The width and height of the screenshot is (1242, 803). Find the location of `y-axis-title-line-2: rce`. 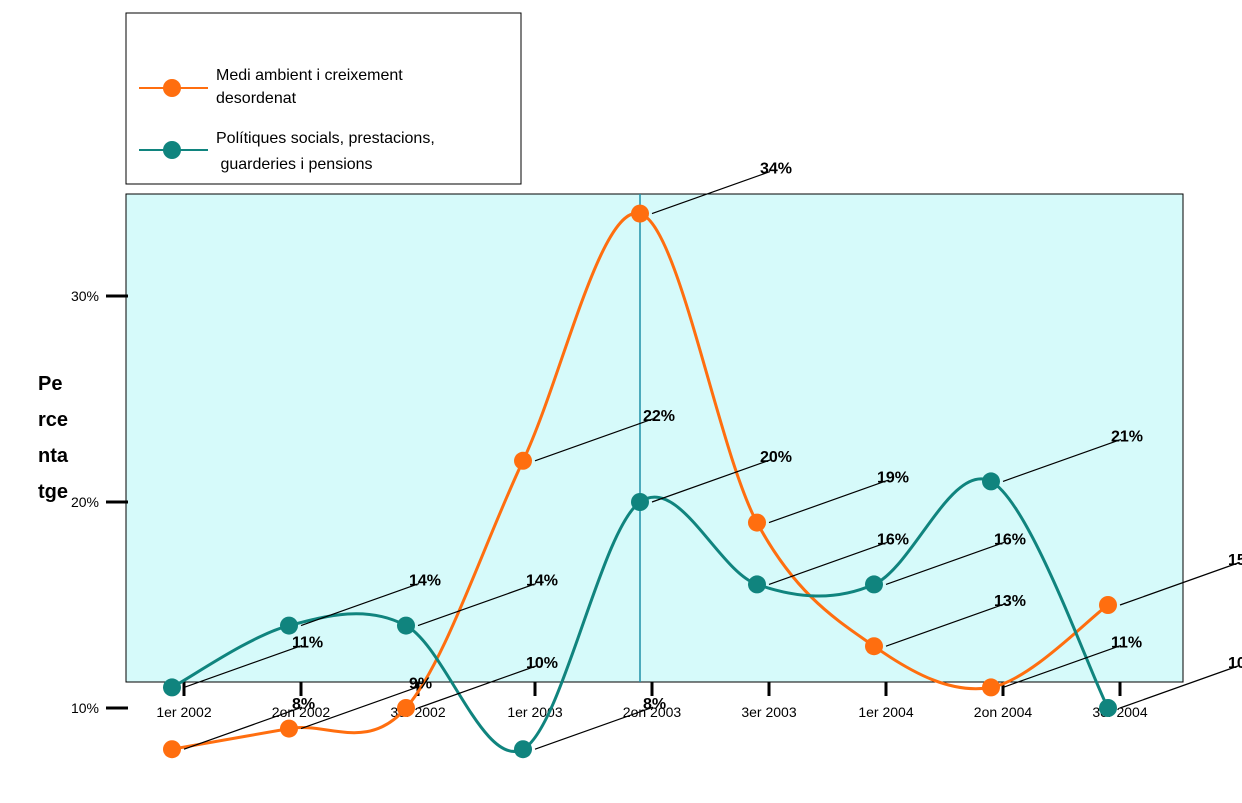

y-axis-title-line-2: rce is located at coordinates (53, 420).